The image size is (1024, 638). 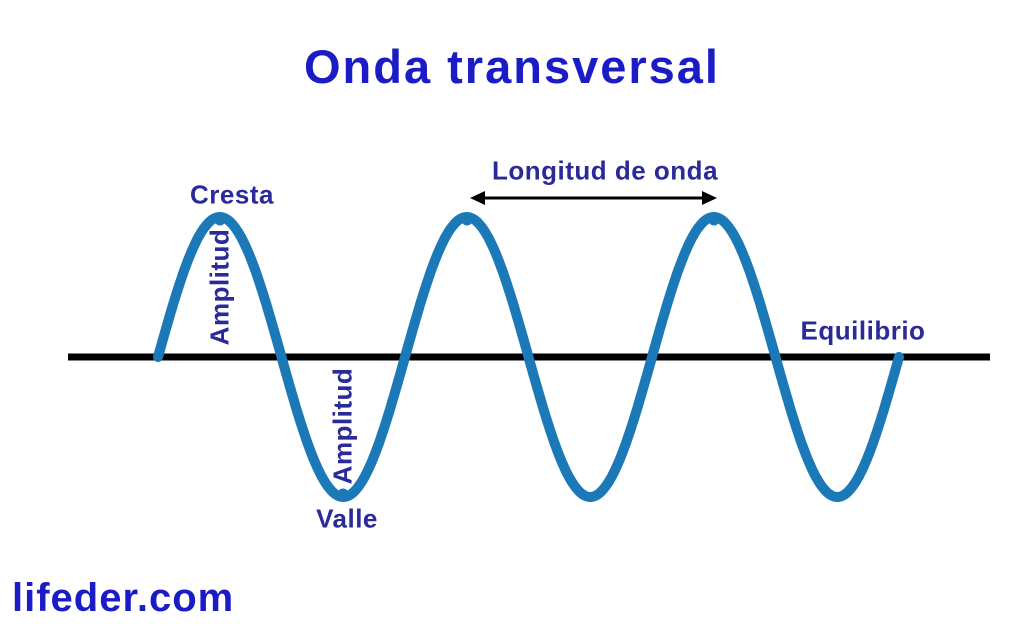 I want to click on diagram-title: Onda transversal, so click(x=511, y=66).